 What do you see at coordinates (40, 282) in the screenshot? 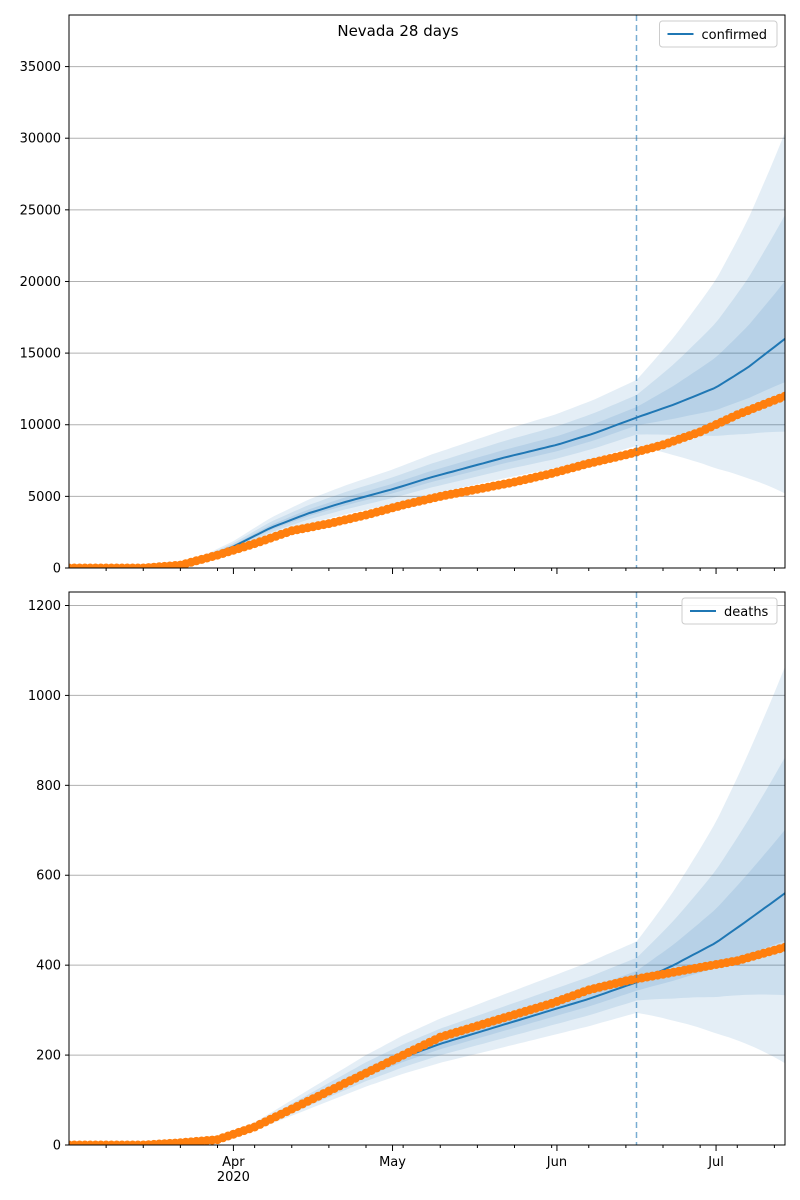
I see `y-tick-label: 20000` at bounding box center [40, 282].